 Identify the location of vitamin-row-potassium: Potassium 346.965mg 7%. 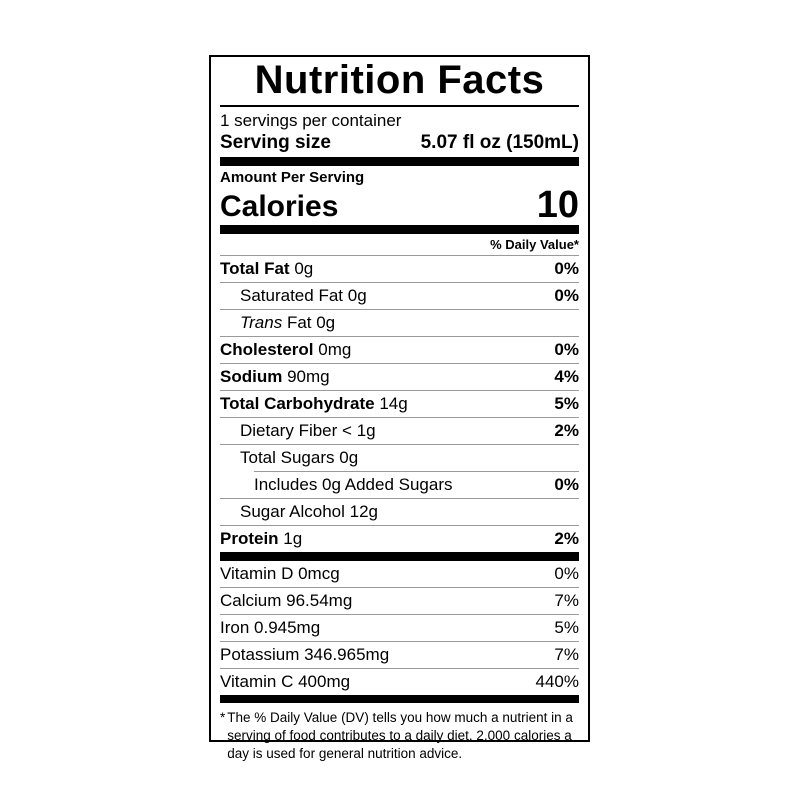
(399, 655).